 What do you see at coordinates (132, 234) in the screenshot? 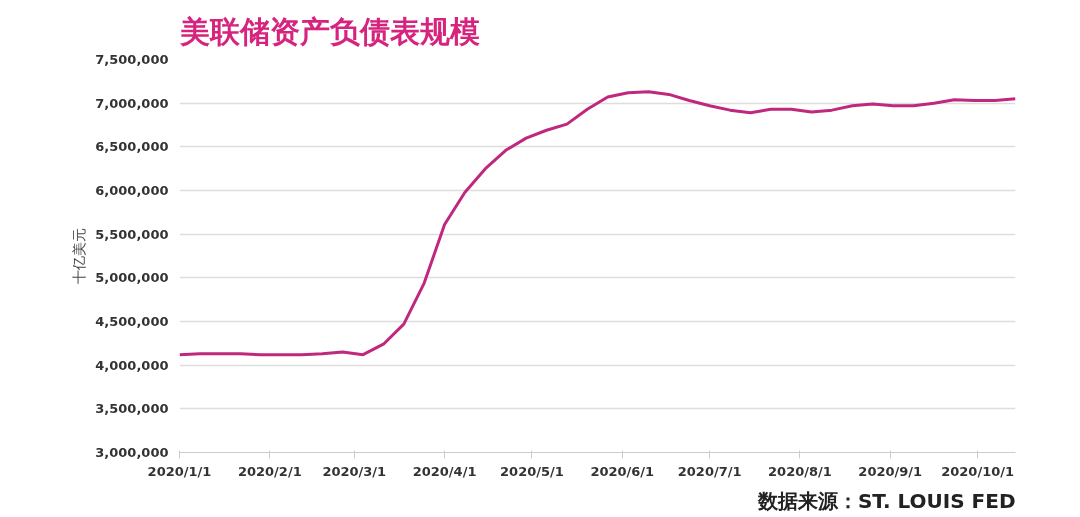
I see `y-tick-label: 5,500,000` at bounding box center [132, 234].